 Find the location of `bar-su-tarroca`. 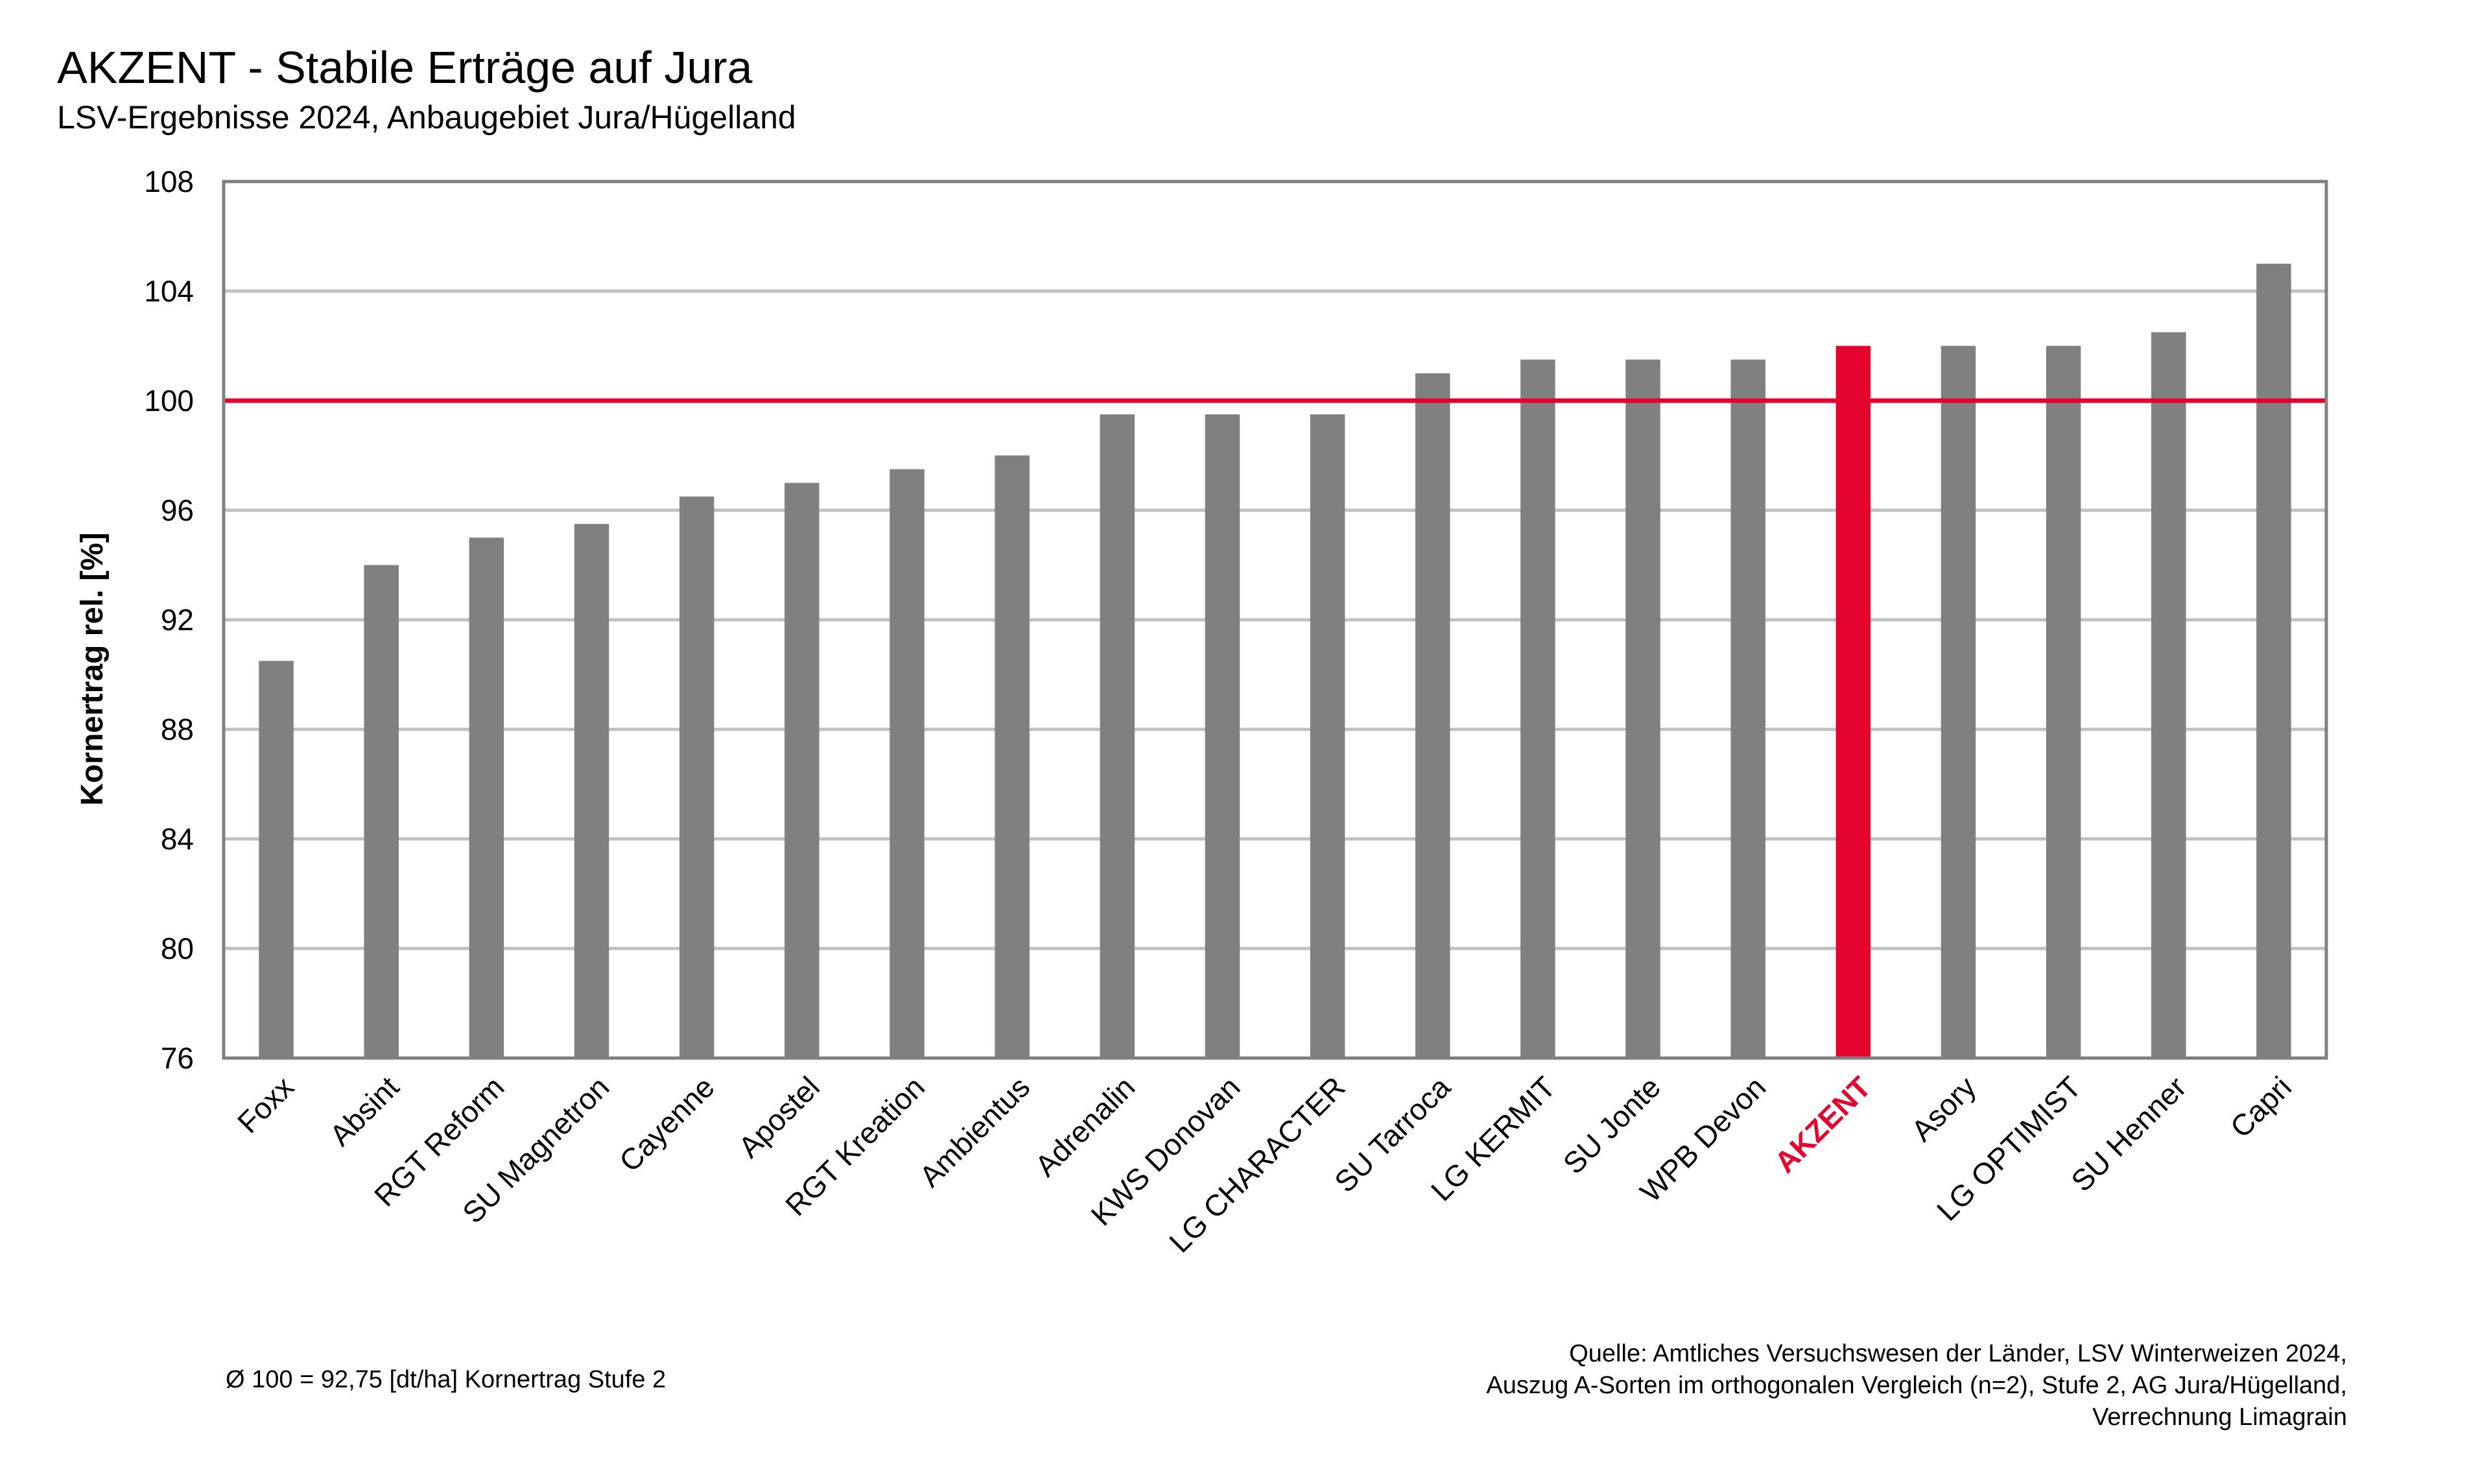

bar-su-tarroca is located at coordinates (1432, 715).